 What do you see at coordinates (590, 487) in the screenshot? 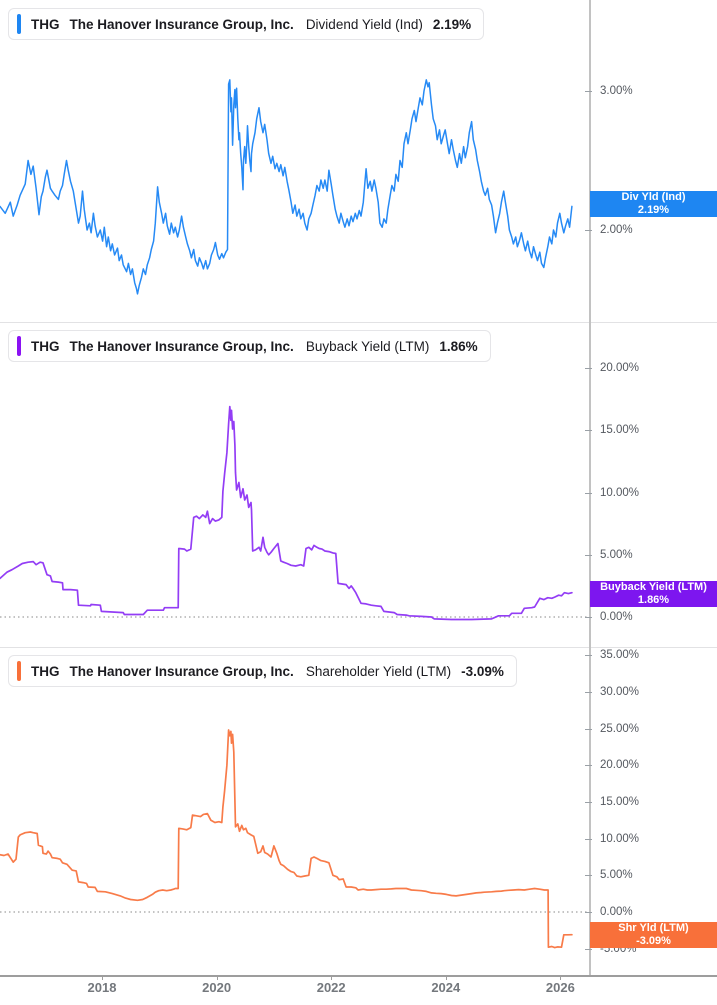
I see `y-axis-line` at bounding box center [590, 487].